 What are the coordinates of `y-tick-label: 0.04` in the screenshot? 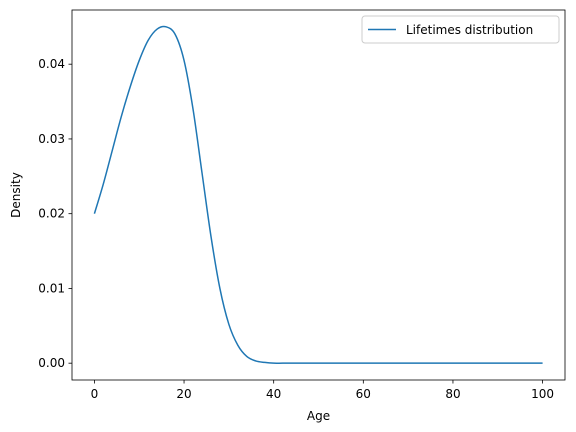 It's located at (51, 64).